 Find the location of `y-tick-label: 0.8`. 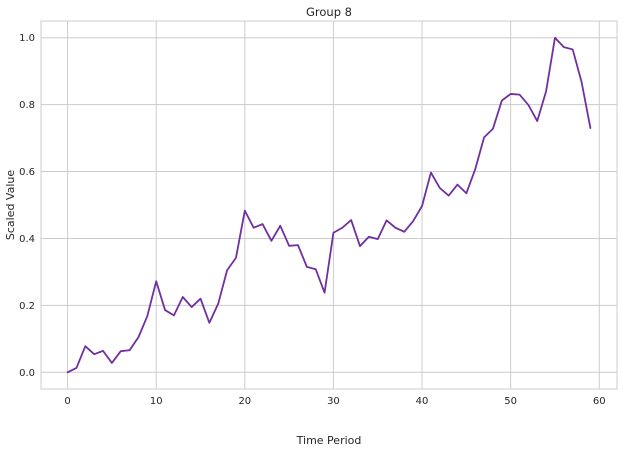

y-tick-label: 0.8 is located at coordinates (27, 105).